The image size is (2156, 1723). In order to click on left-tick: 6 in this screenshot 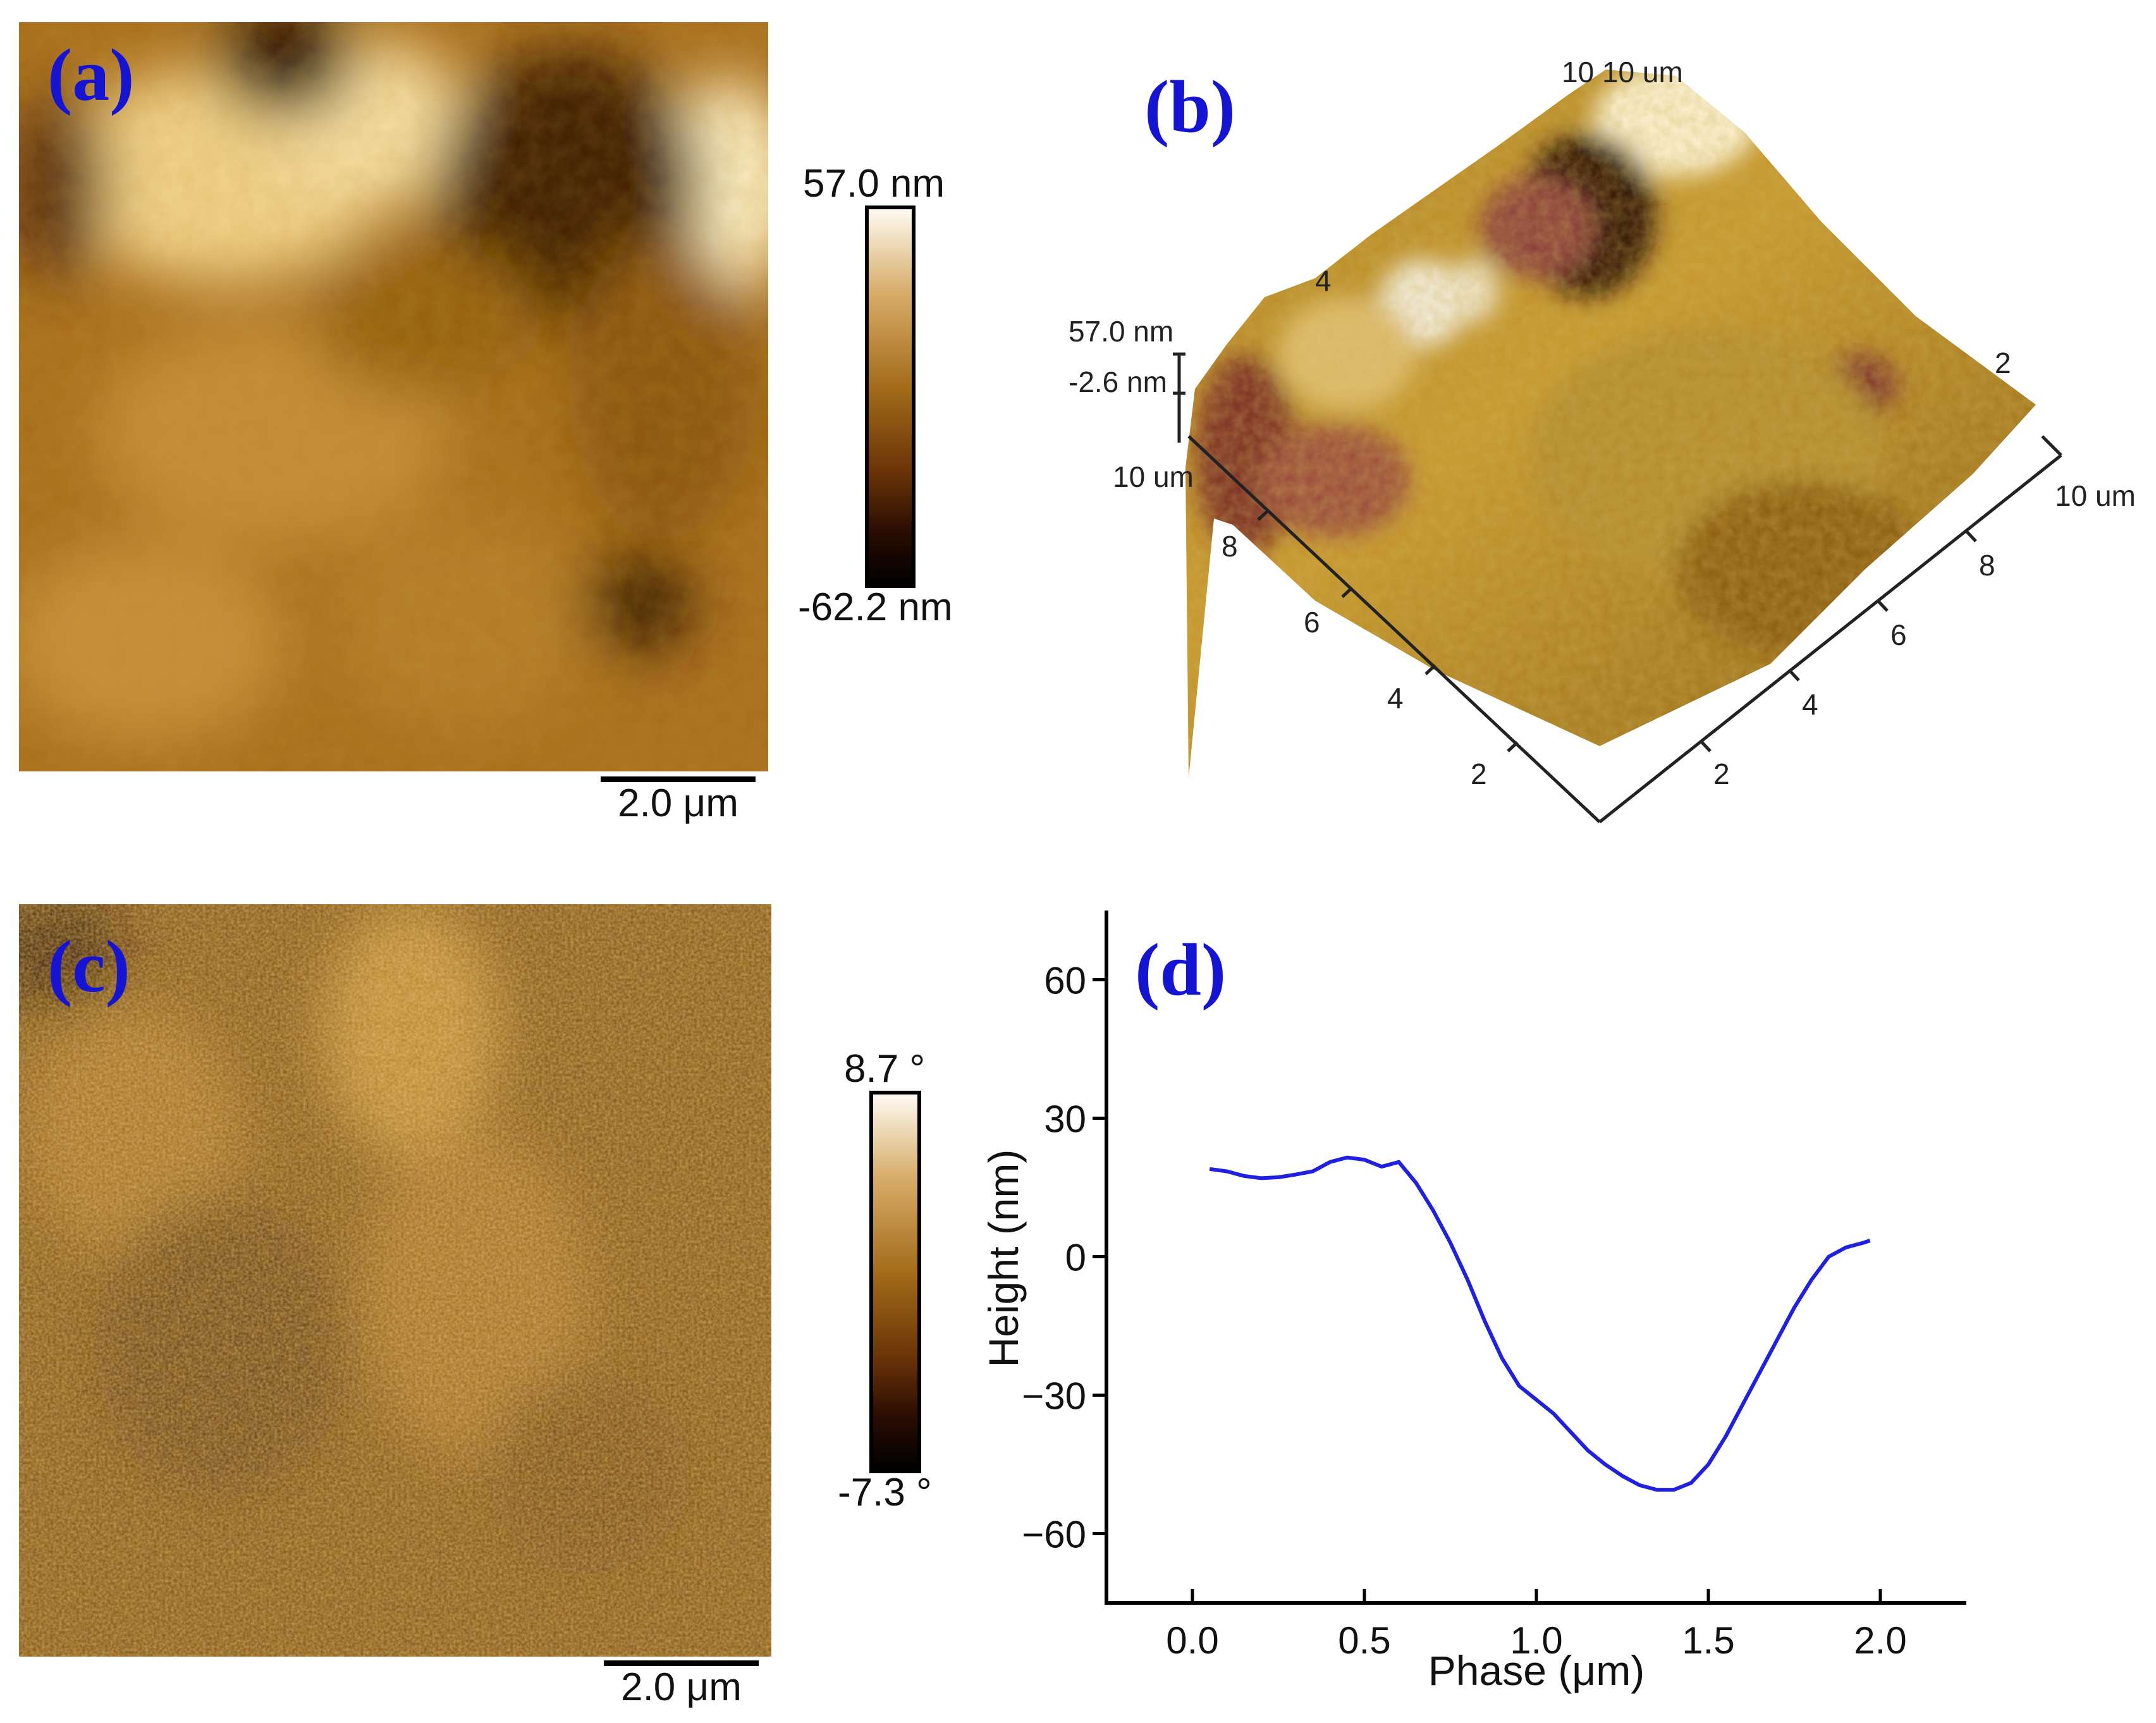, I will do `click(1312, 623)`.